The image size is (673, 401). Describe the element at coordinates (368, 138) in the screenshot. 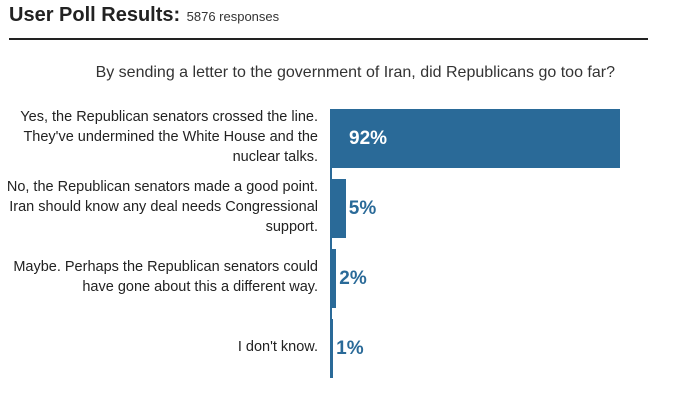

I see `percentage-label: 92%` at that location.